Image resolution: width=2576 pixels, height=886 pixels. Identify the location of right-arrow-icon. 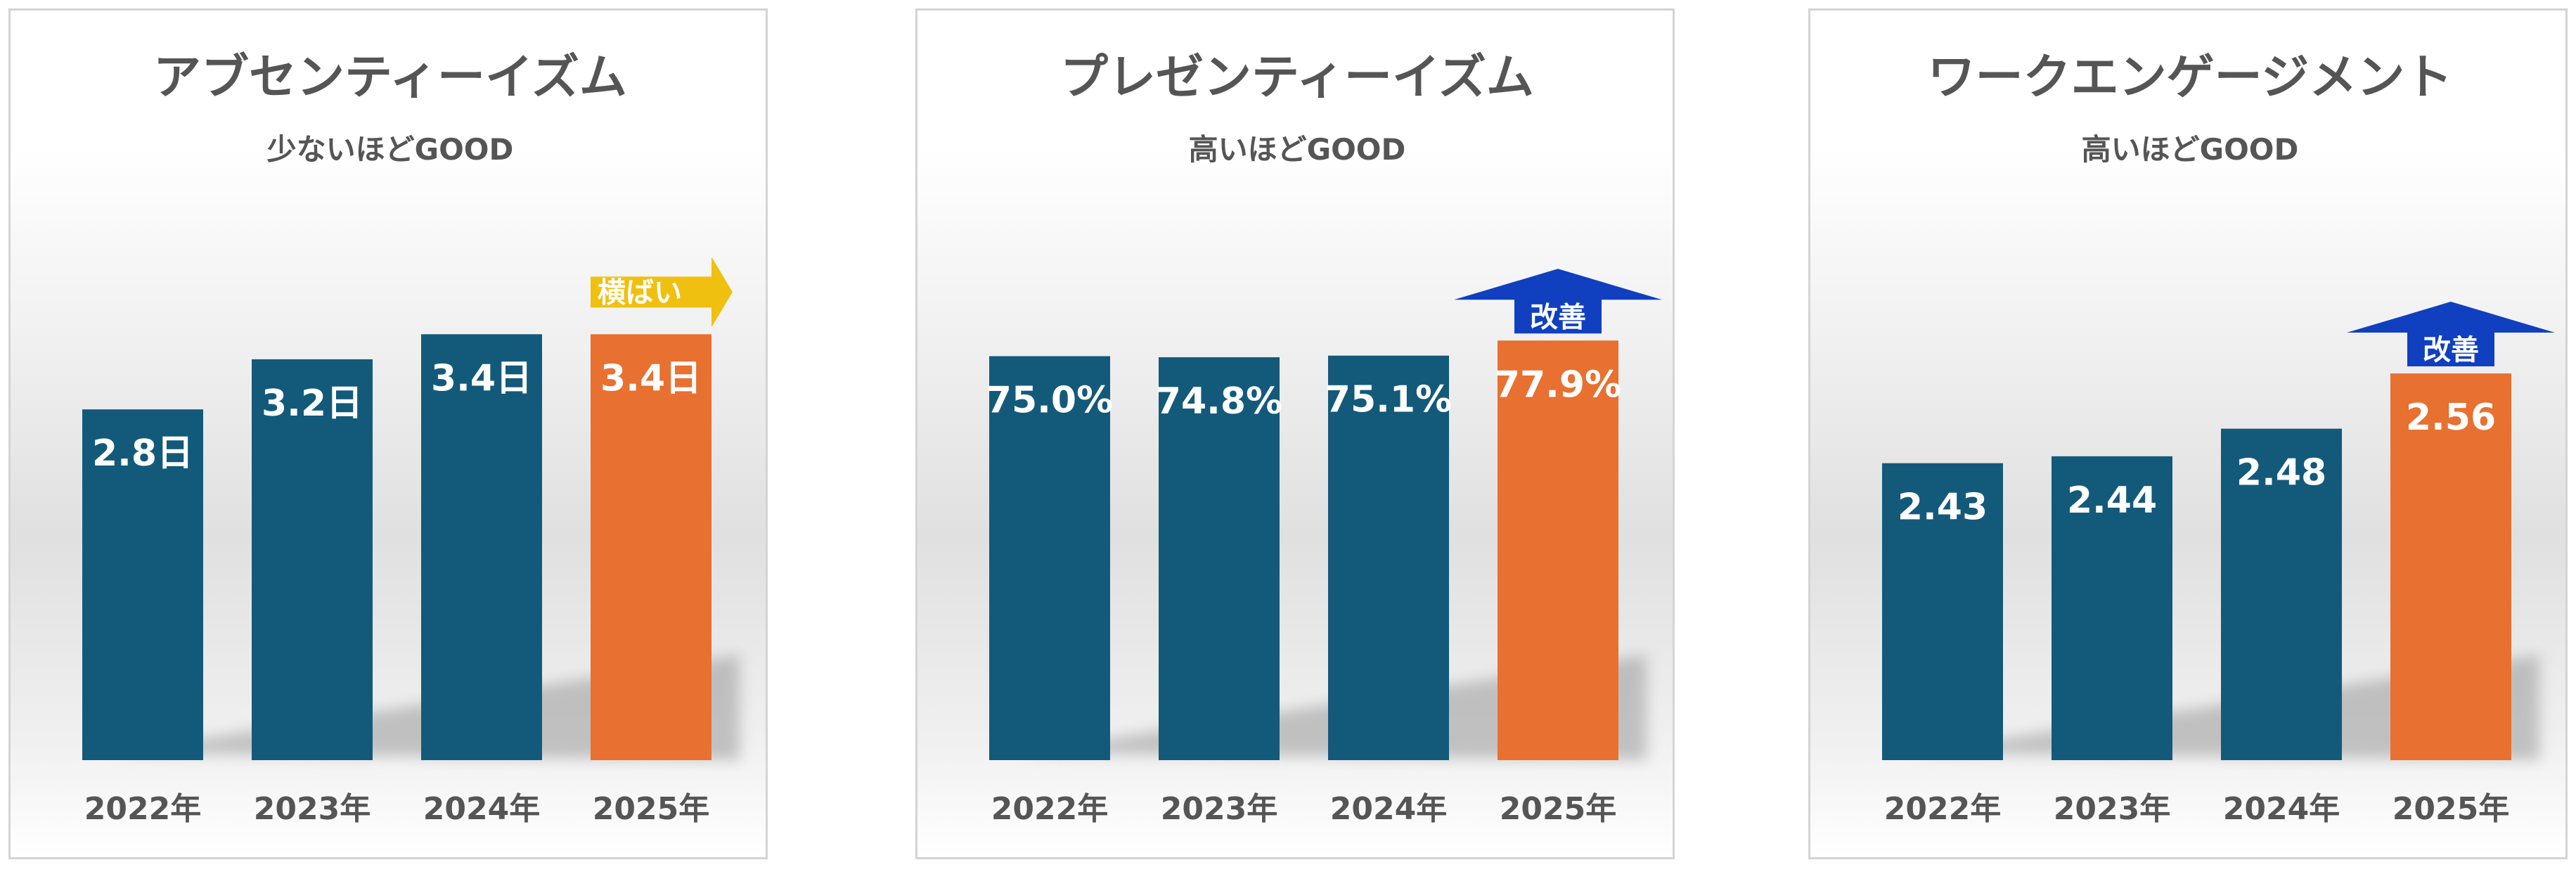
(662, 292).